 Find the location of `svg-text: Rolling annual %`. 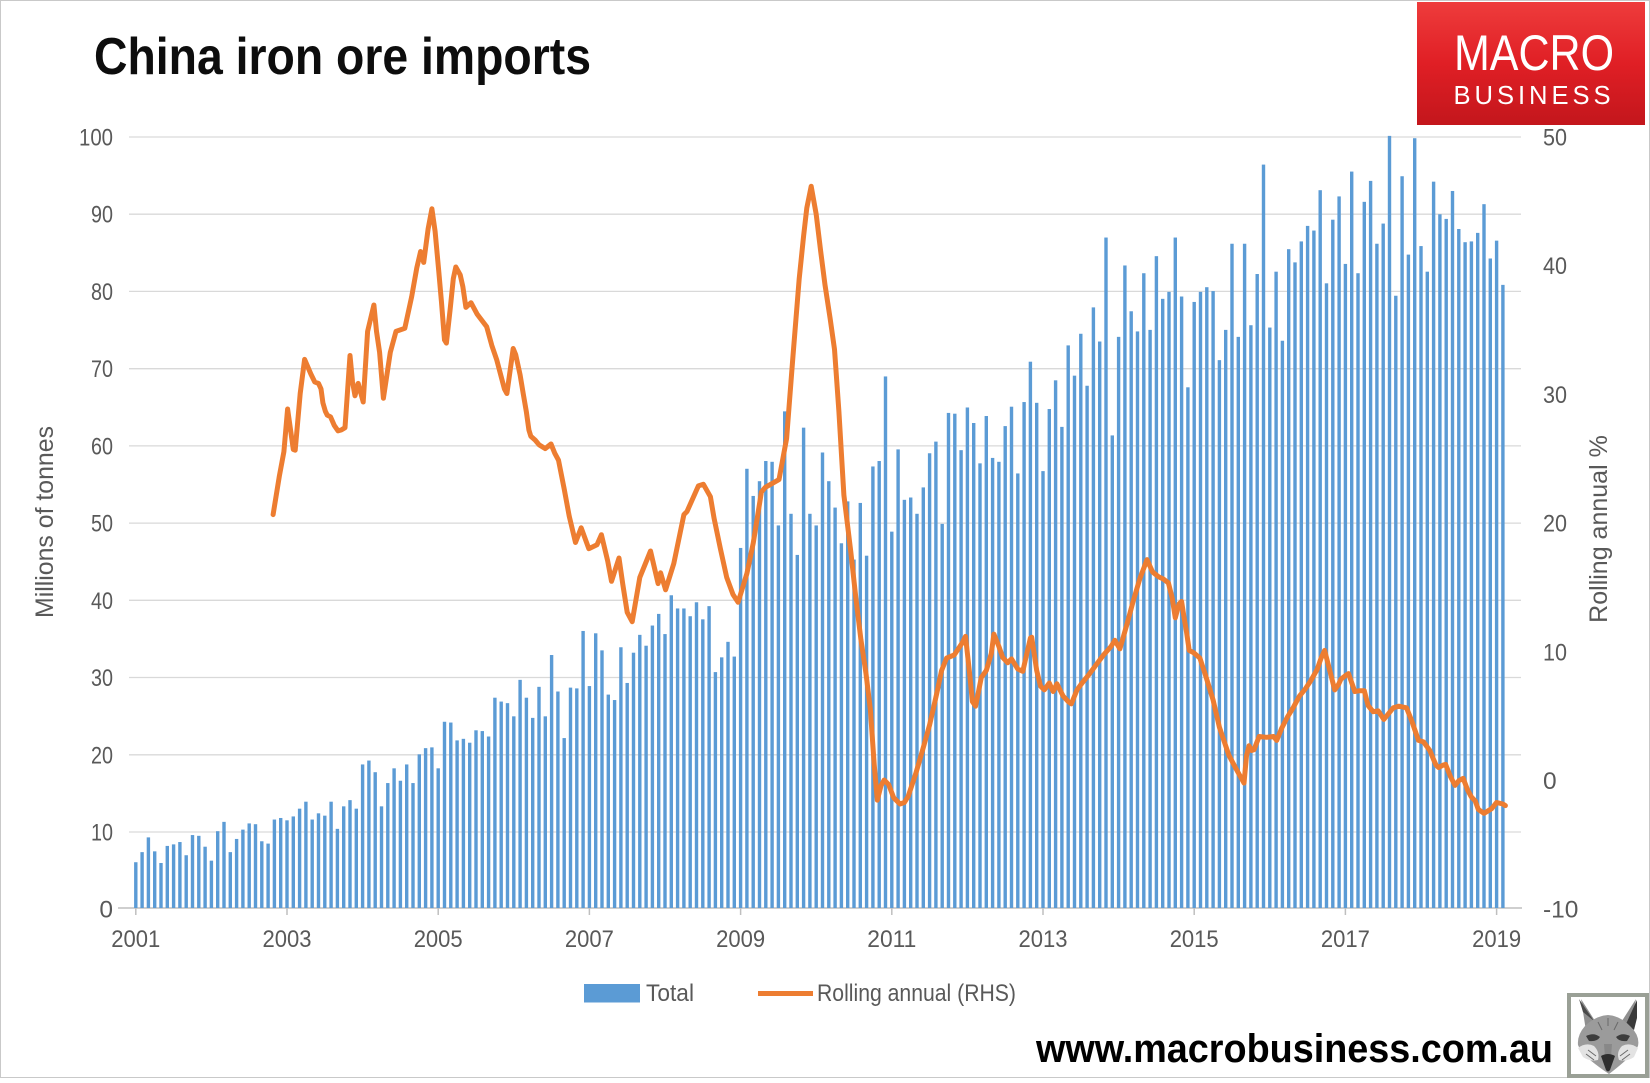

svg-text: Rolling annual % is located at coordinates (1599, 529).